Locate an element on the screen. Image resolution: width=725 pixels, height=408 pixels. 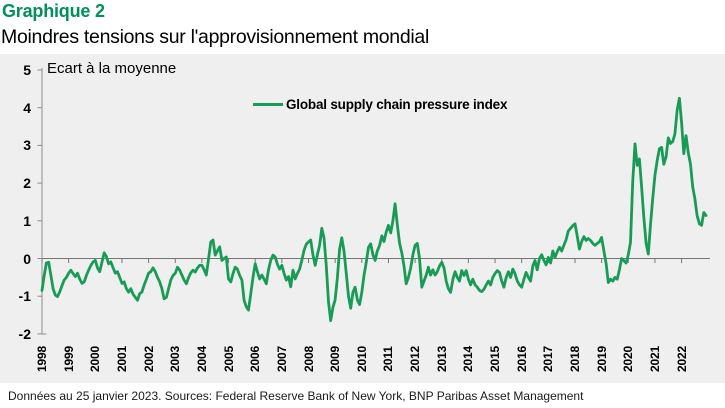
y-axis-ticks is located at coordinates (39, 202).